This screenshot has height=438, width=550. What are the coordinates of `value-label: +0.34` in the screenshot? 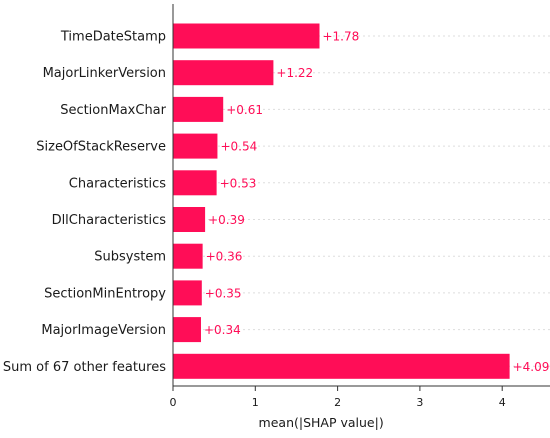 It's located at (222, 330).